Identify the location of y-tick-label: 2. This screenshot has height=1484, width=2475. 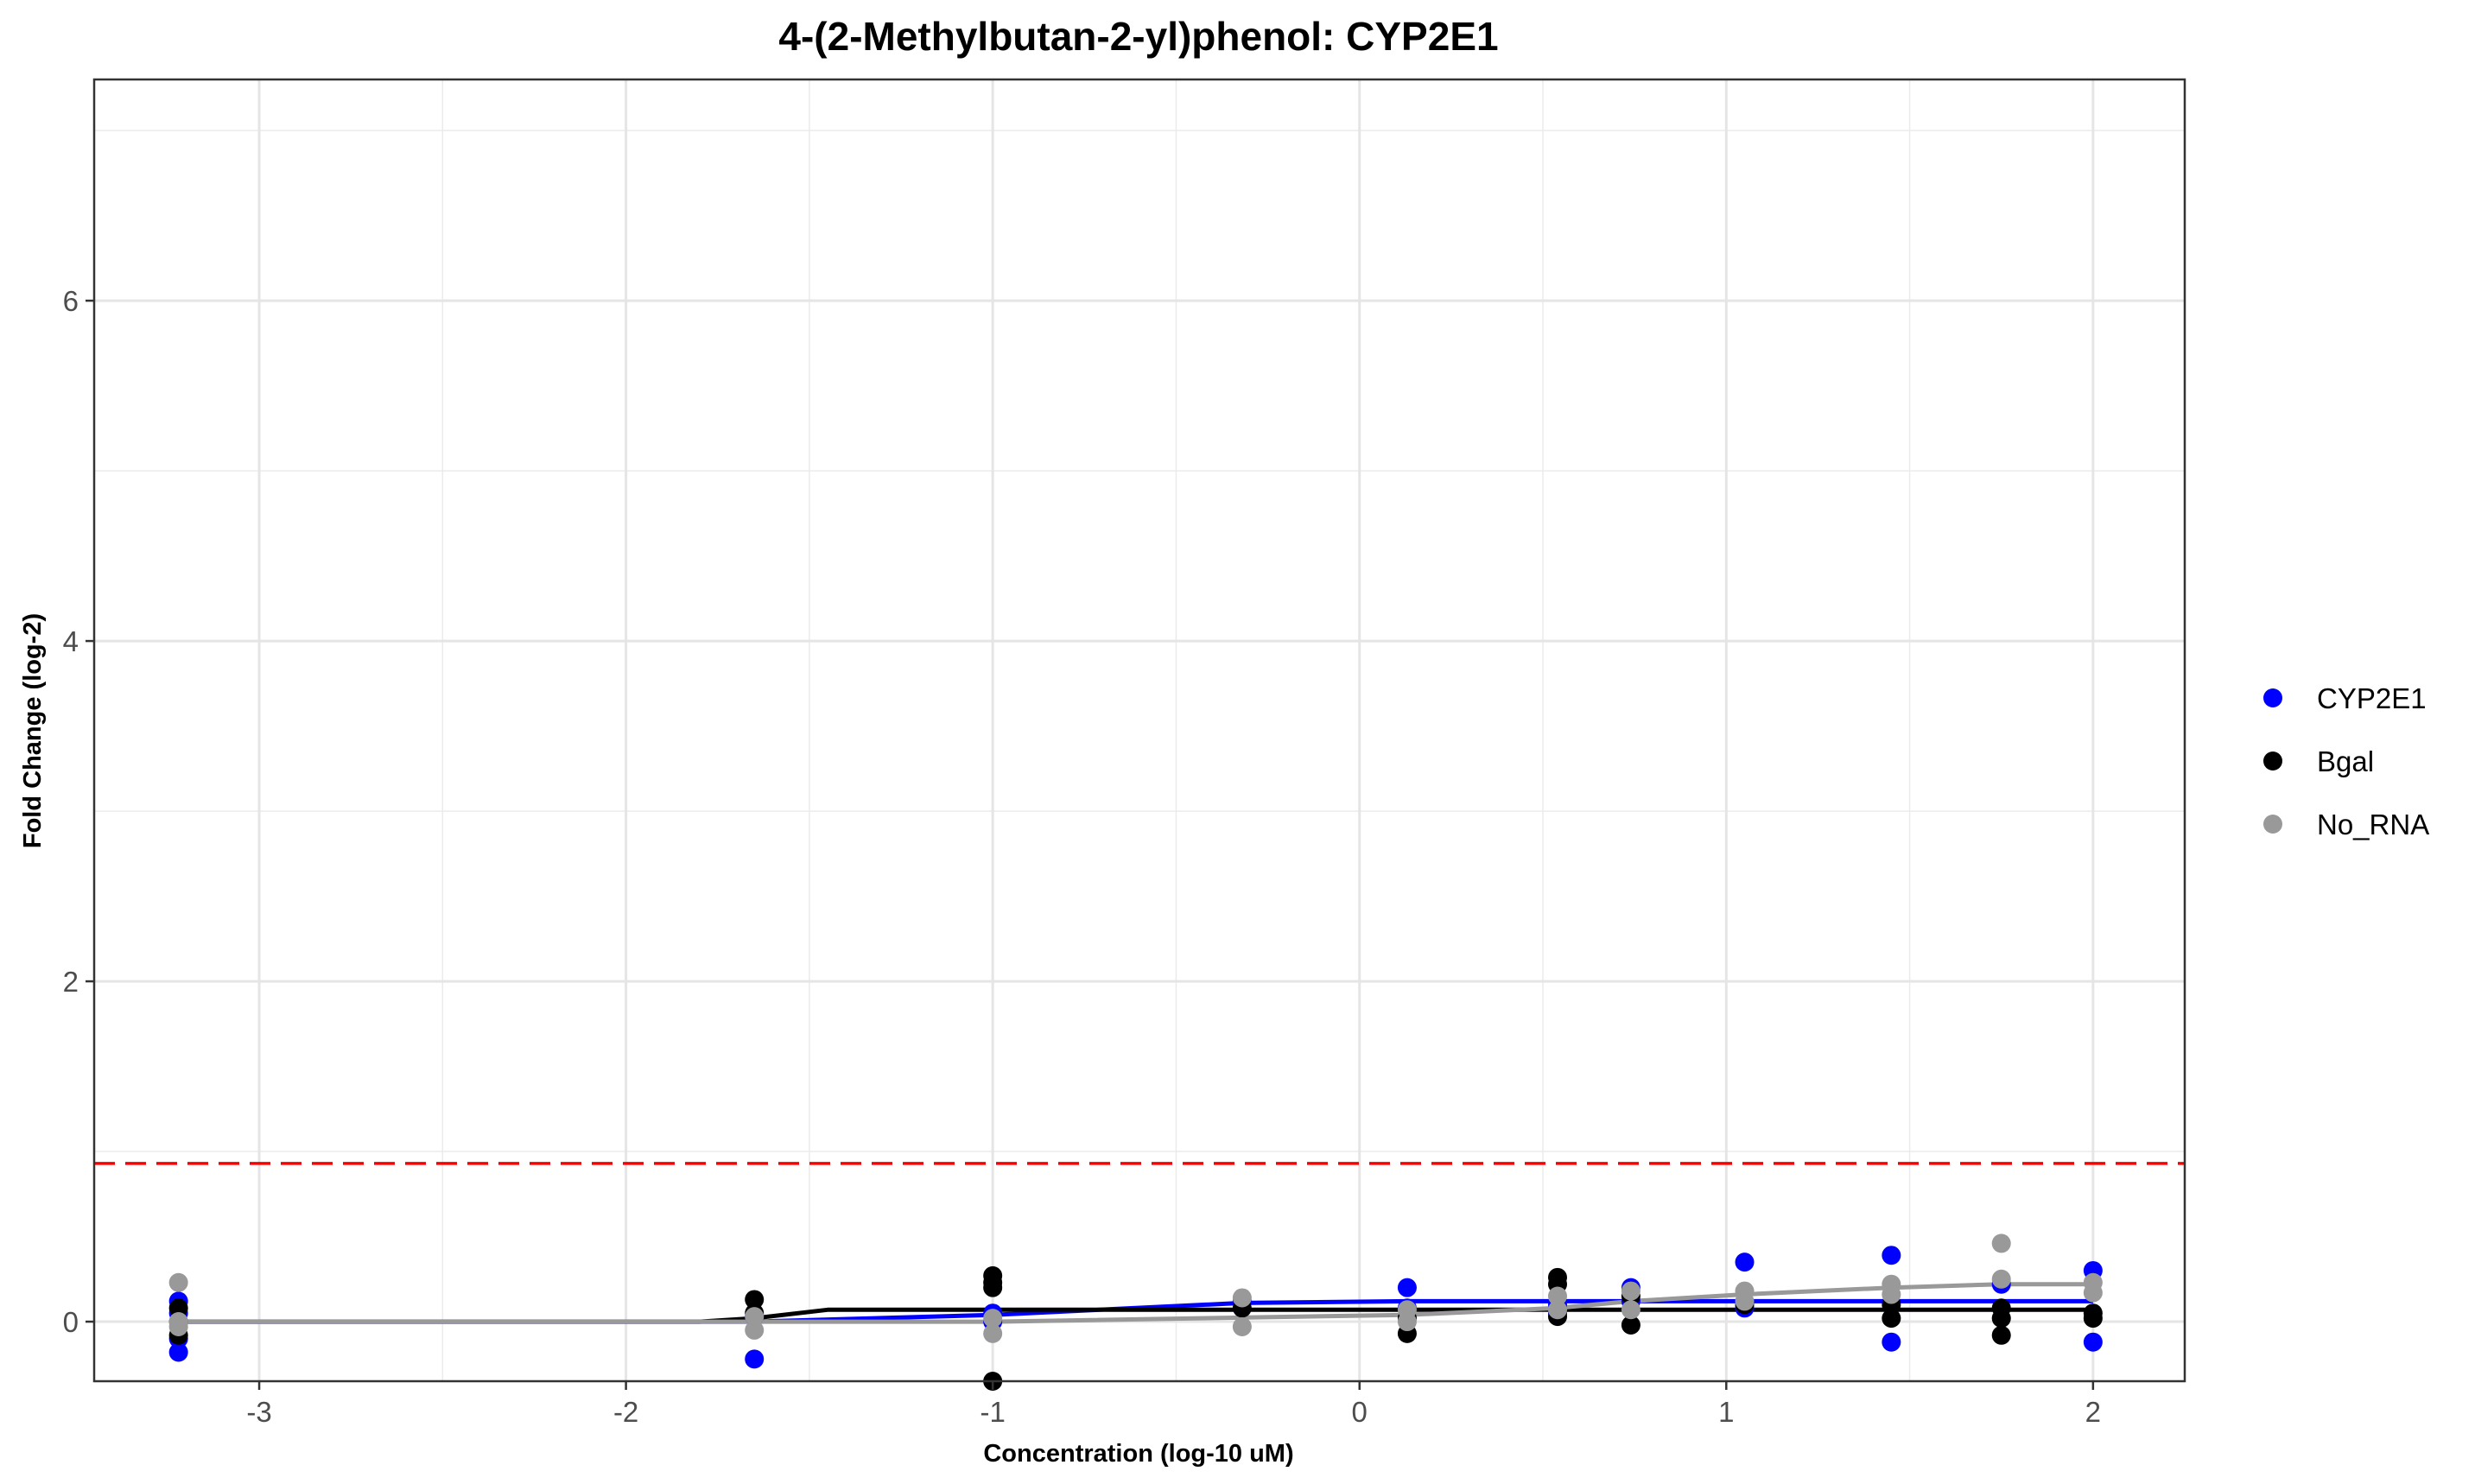
(71, 982).